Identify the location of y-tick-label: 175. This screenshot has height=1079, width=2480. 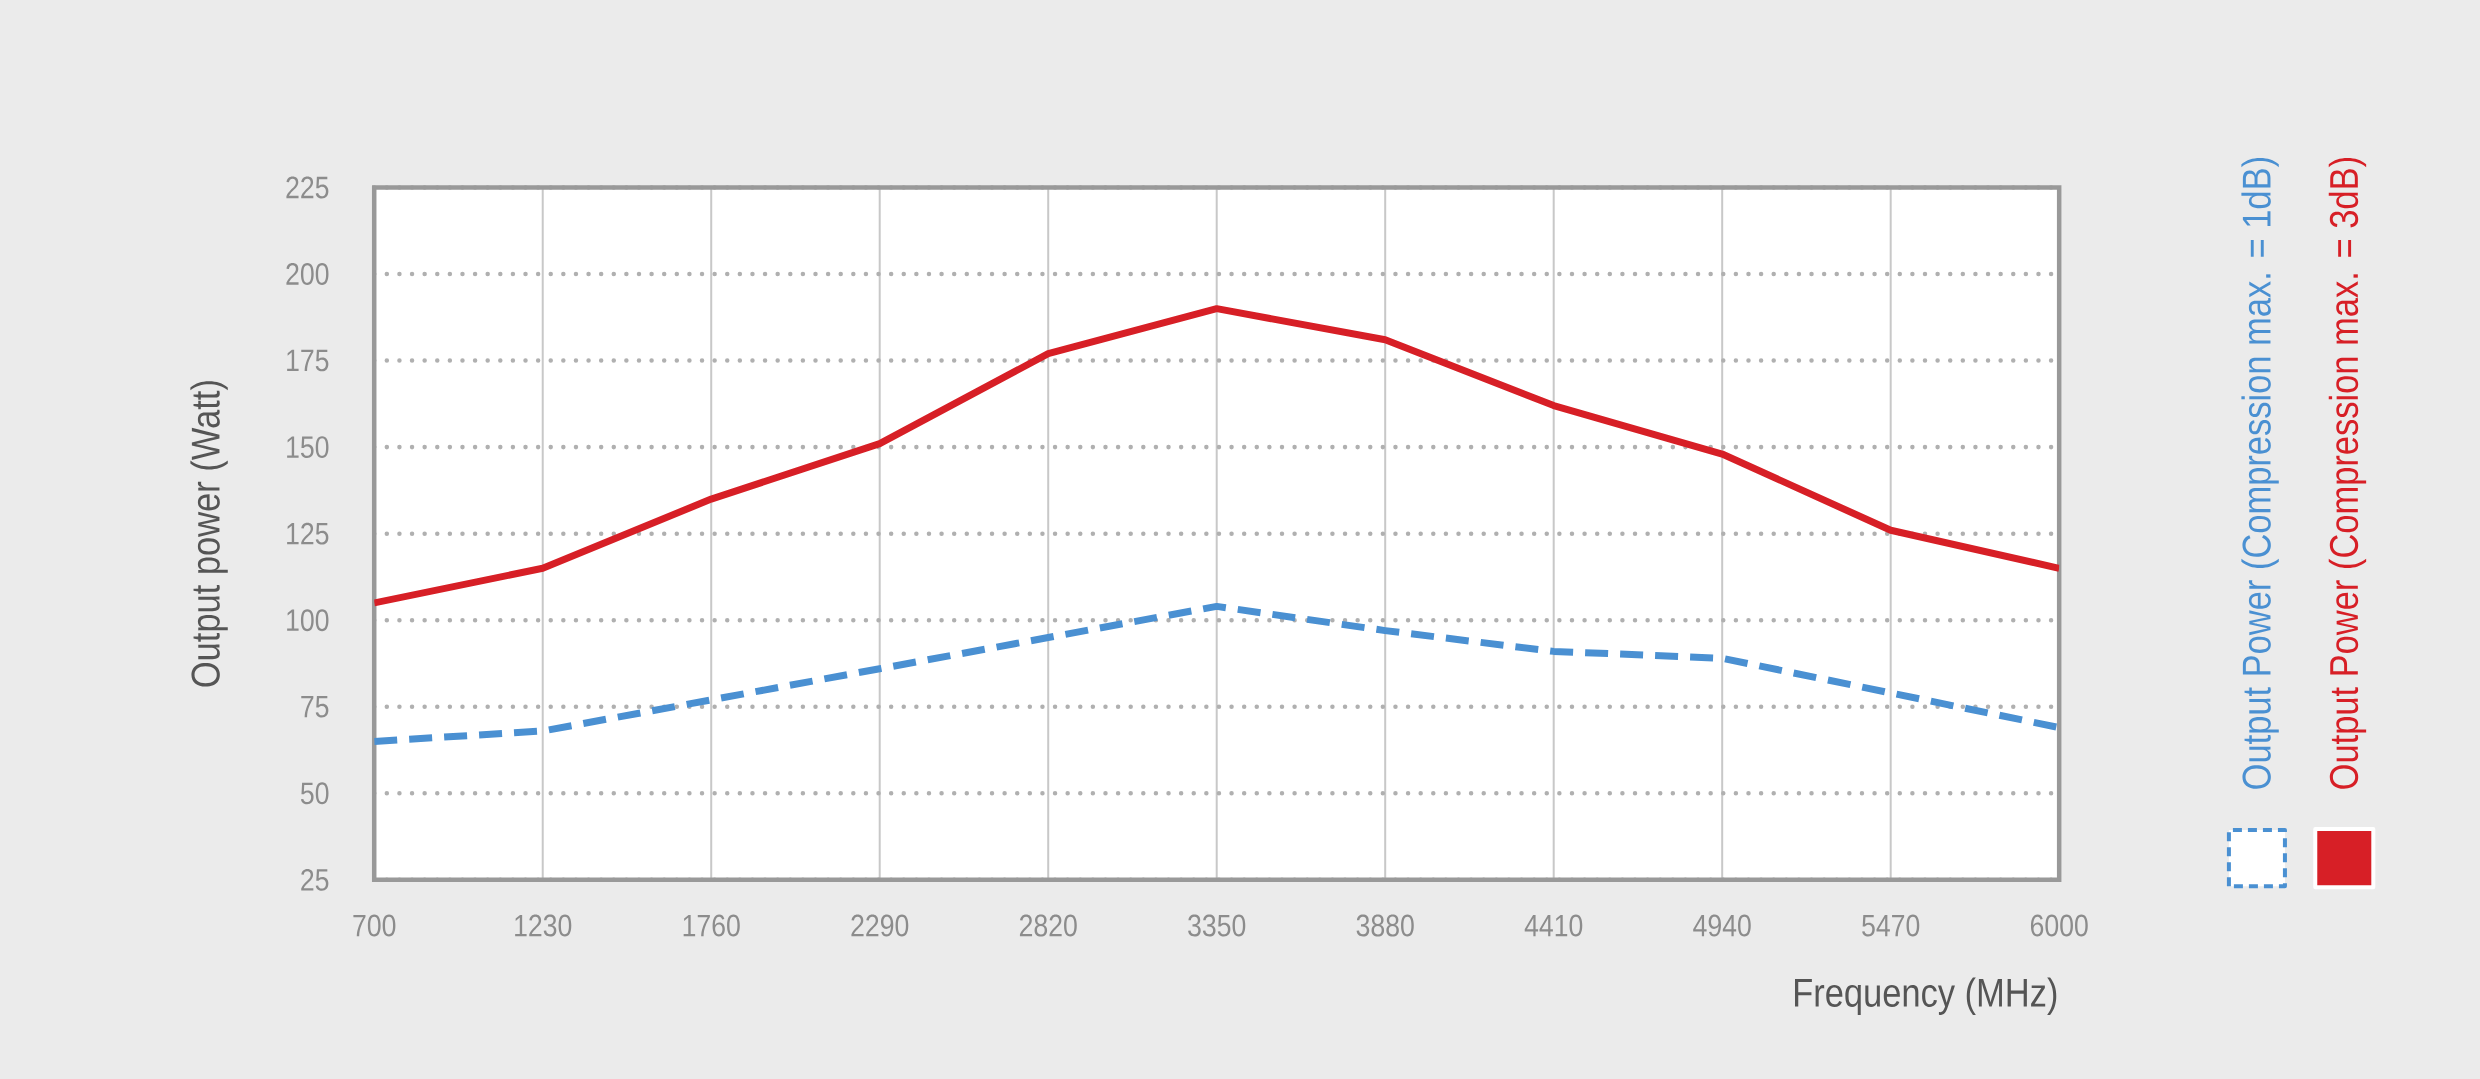
(308, 360).